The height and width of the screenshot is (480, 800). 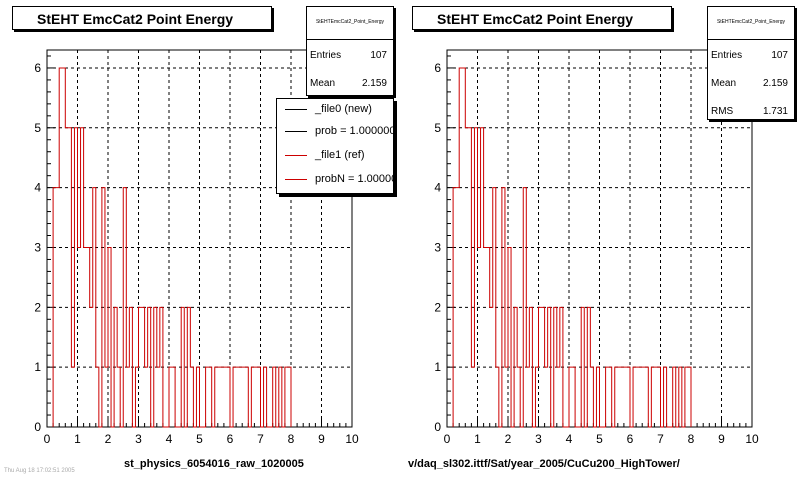 I want to click on legend-label: prob = 1.000000, so click(x=354, y=131).